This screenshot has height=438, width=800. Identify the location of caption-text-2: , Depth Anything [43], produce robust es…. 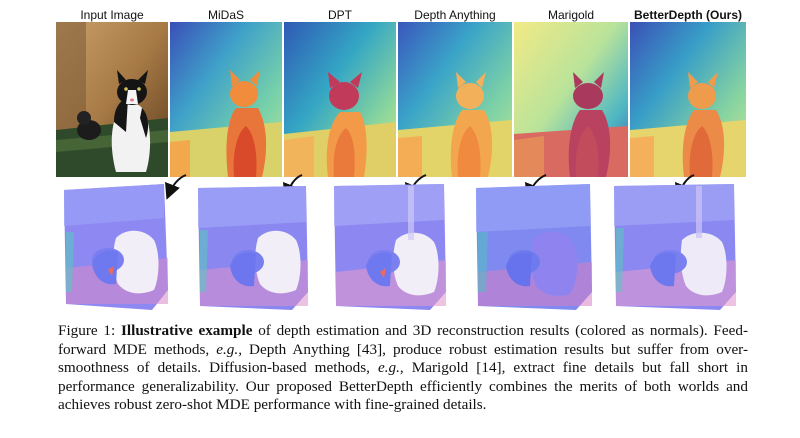
(403, 358).